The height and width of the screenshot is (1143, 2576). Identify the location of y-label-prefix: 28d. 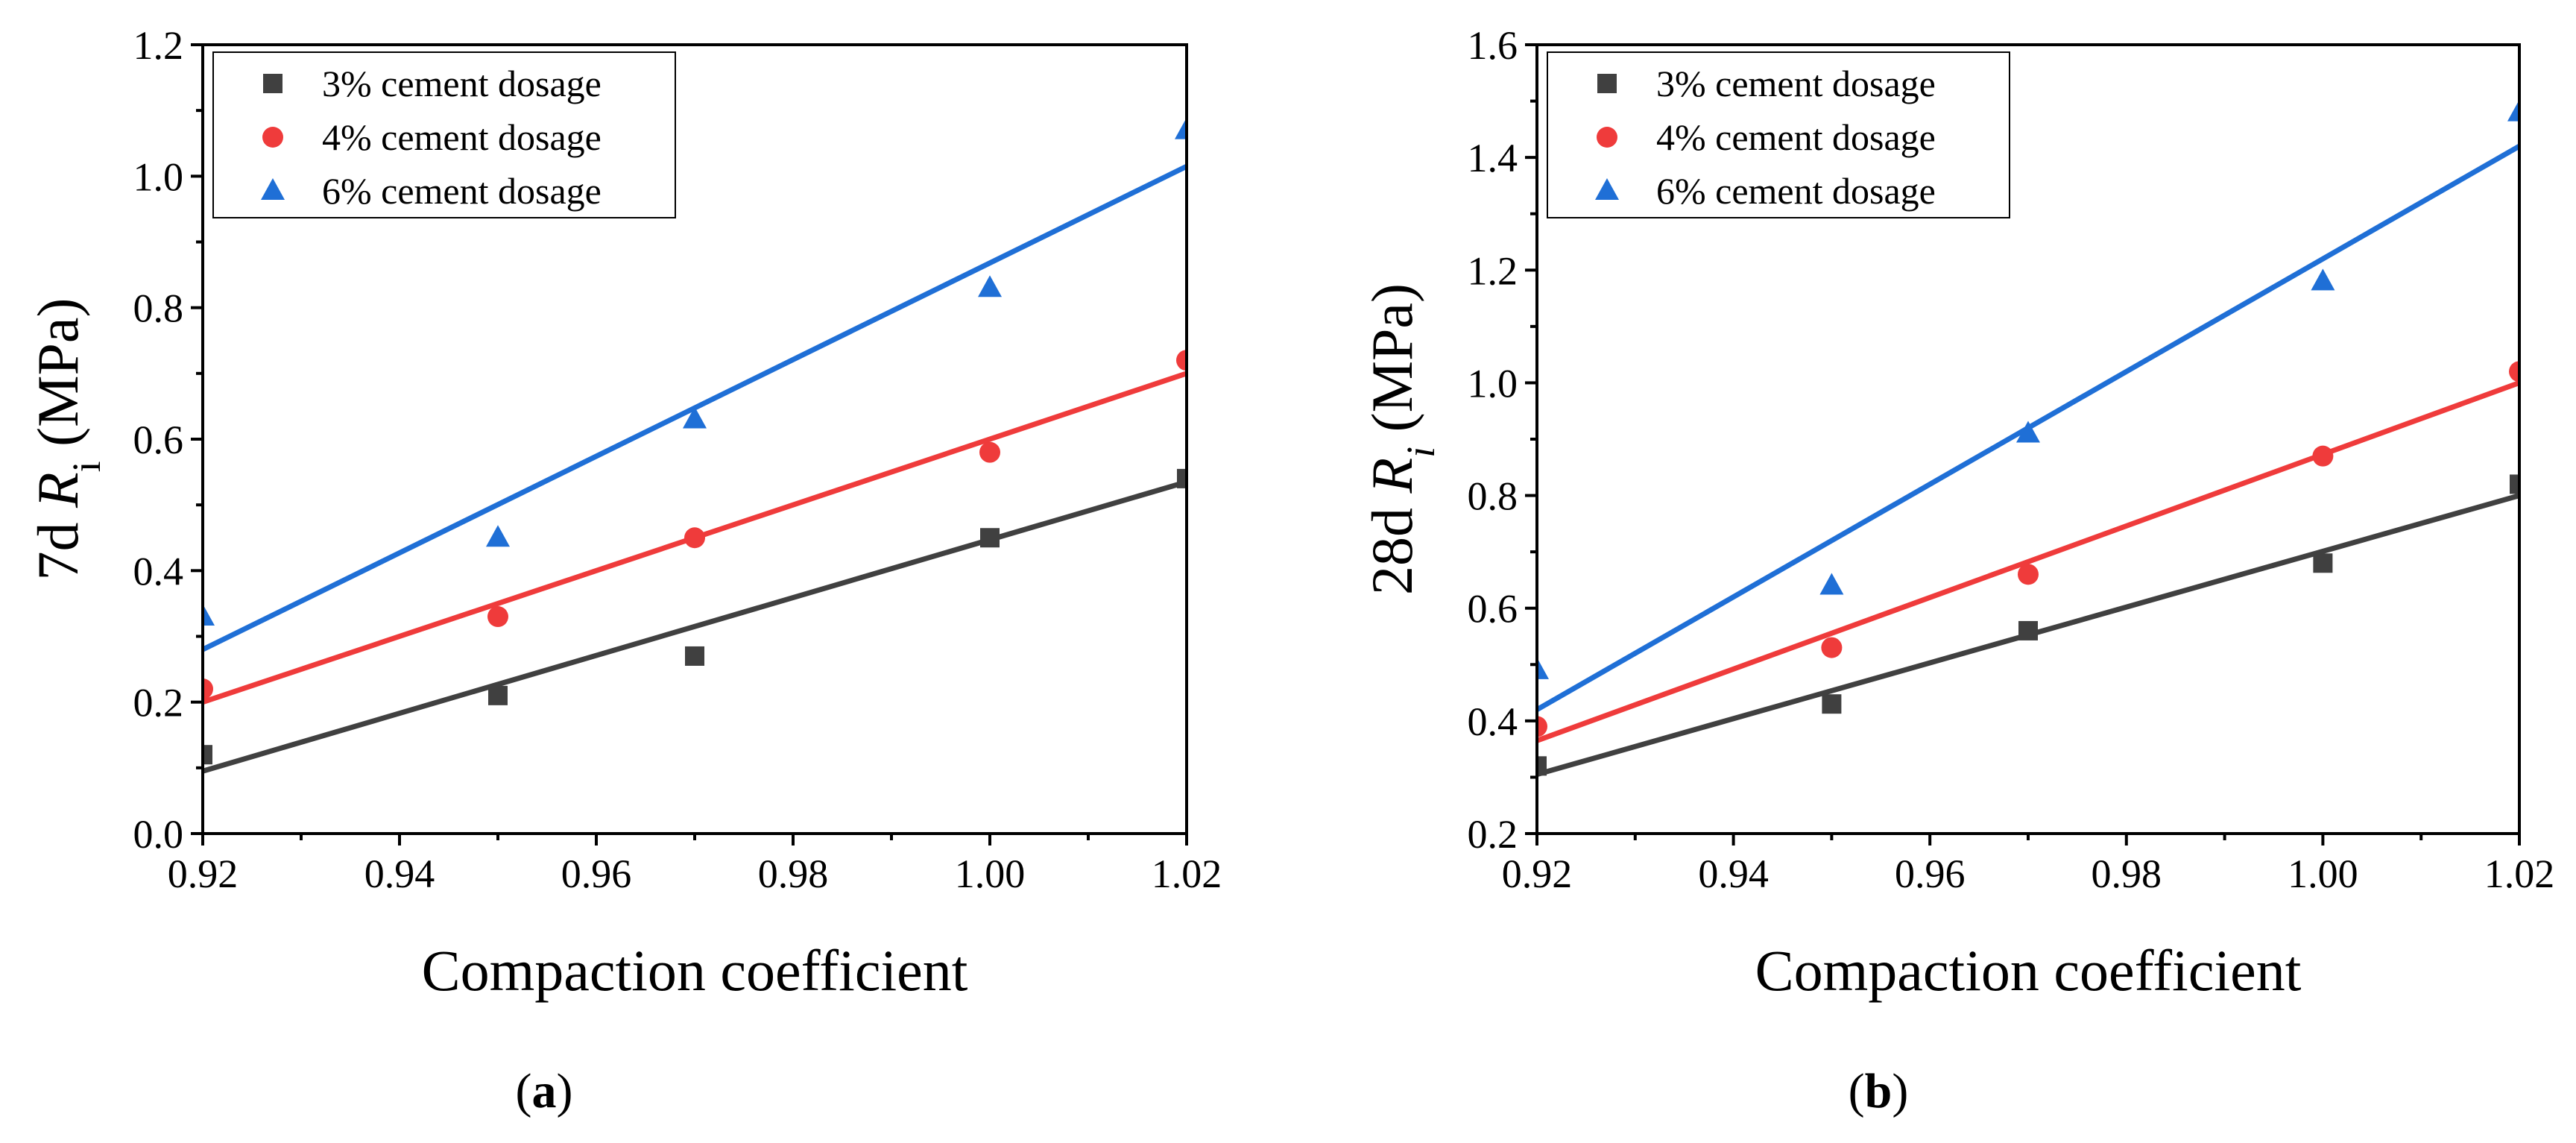
(1392, 544).